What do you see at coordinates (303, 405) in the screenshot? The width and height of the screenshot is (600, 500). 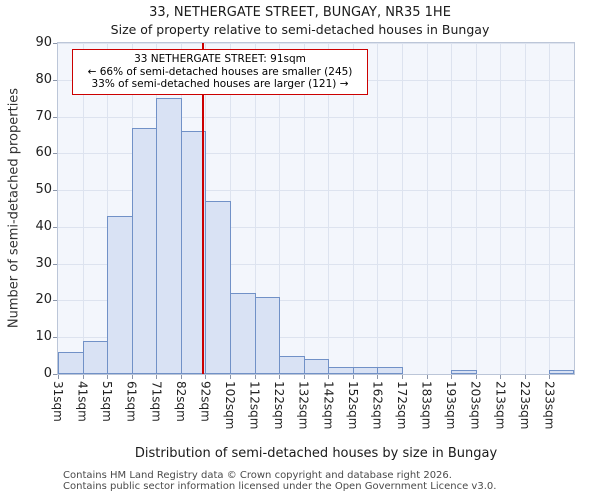 I see `x-tick-label: 132sqm` at bounding box center [303, 405].